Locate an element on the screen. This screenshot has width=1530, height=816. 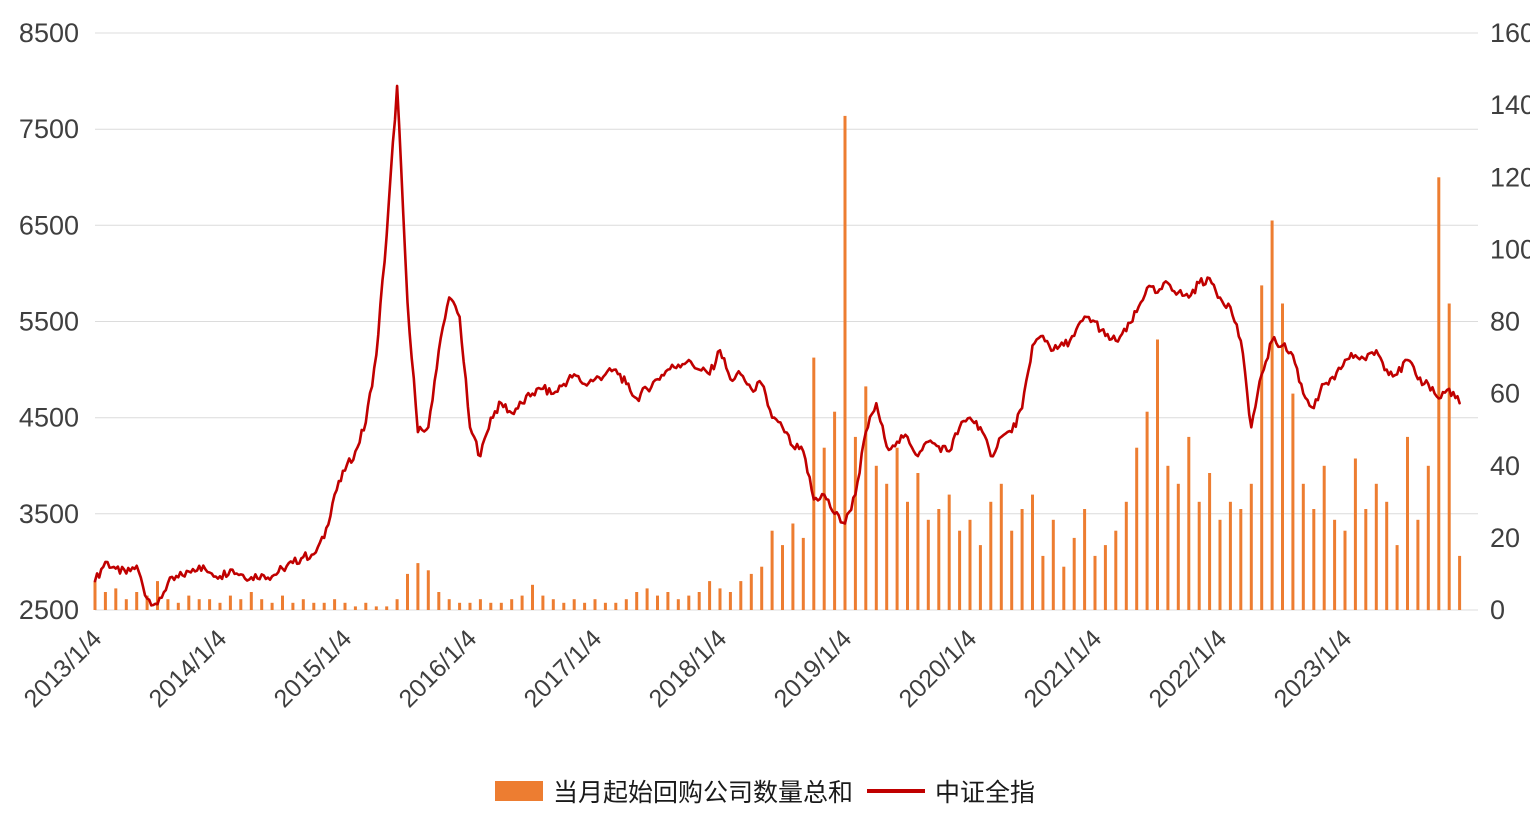
y-axis-label-left: 6500 is located at coordinates (49, 225).